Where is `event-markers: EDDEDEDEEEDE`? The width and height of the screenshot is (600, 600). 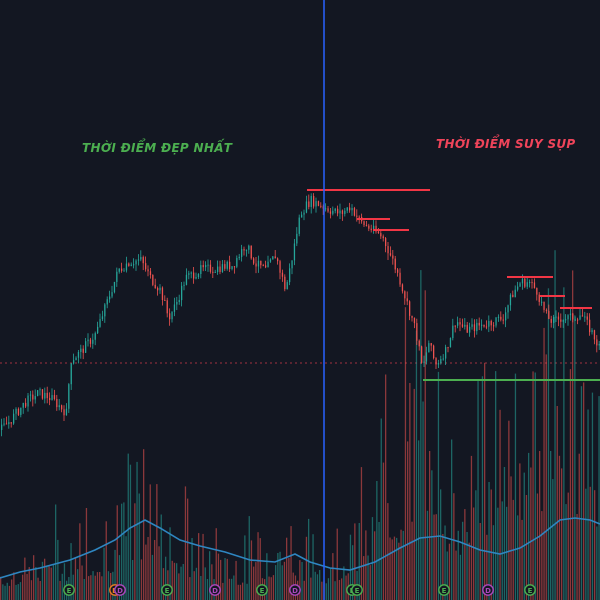 event-markers: EDDEDEDEEEDE is located at coordinates (299, 590).